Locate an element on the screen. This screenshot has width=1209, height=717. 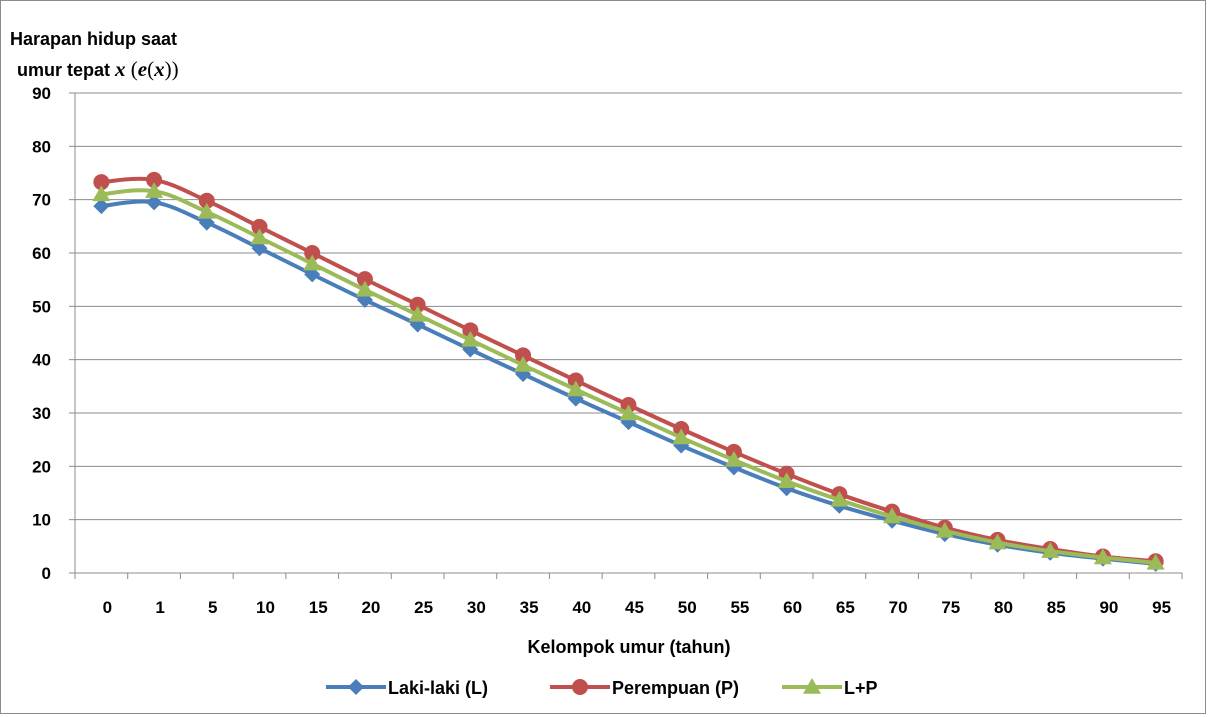
x-tick-label: 55 is located at coordinates (739, 607).